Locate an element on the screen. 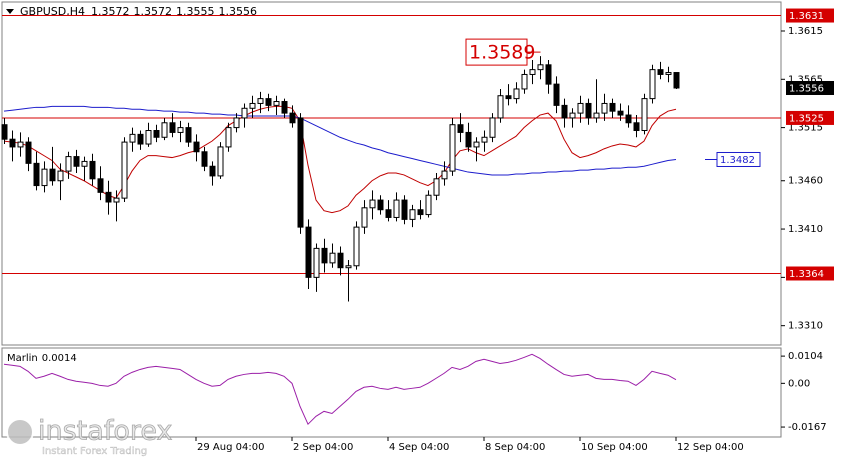 Image resolution: width=842 pixels, height=459 pixels. y-tick-label: -0.0167 is located at coordinates (807, 427).